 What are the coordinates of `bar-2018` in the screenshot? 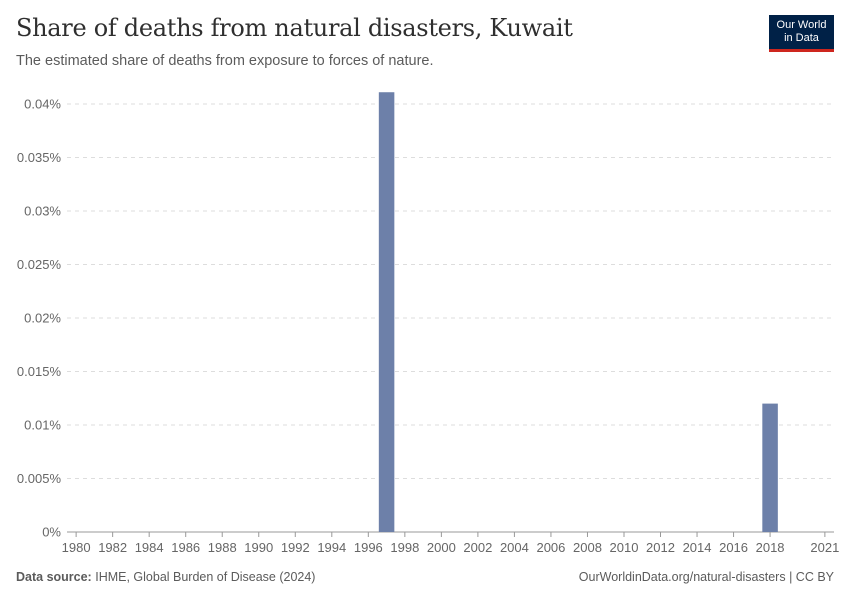 It's located at (770, 467).